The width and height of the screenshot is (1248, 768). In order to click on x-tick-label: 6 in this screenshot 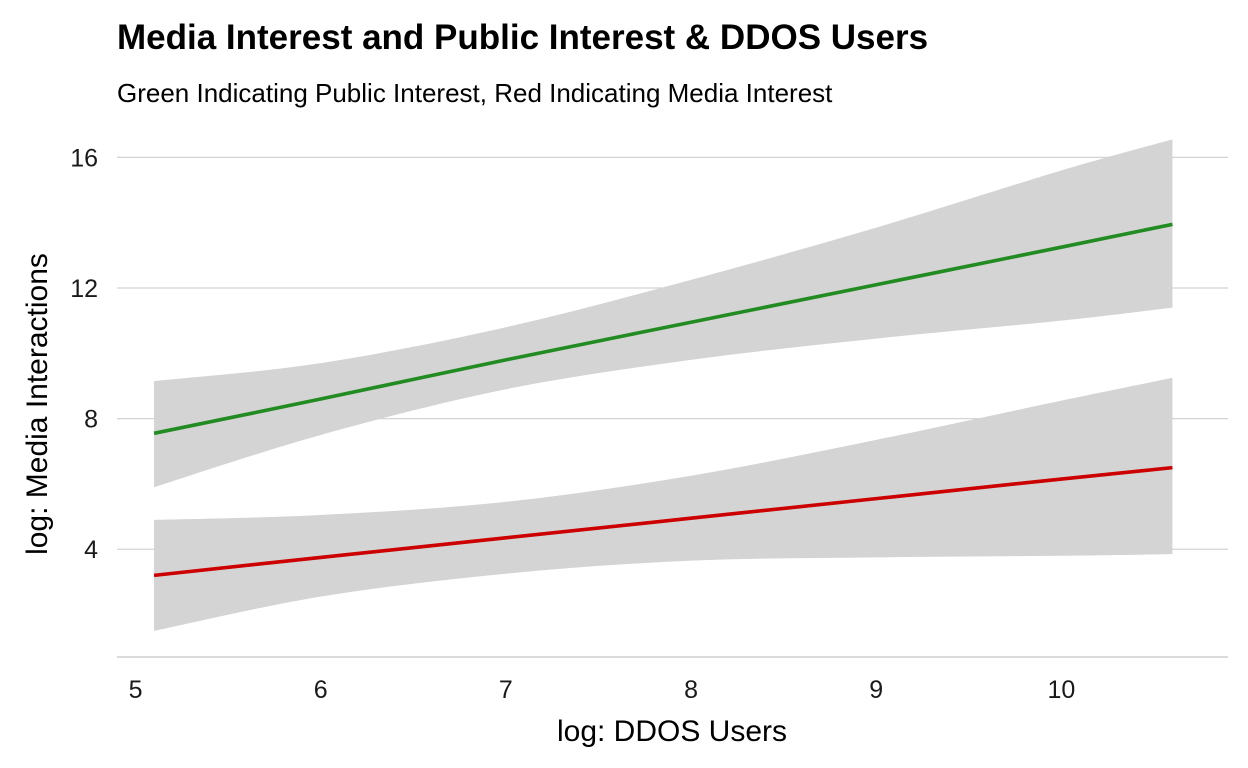, I will do `click(321, 690)`.